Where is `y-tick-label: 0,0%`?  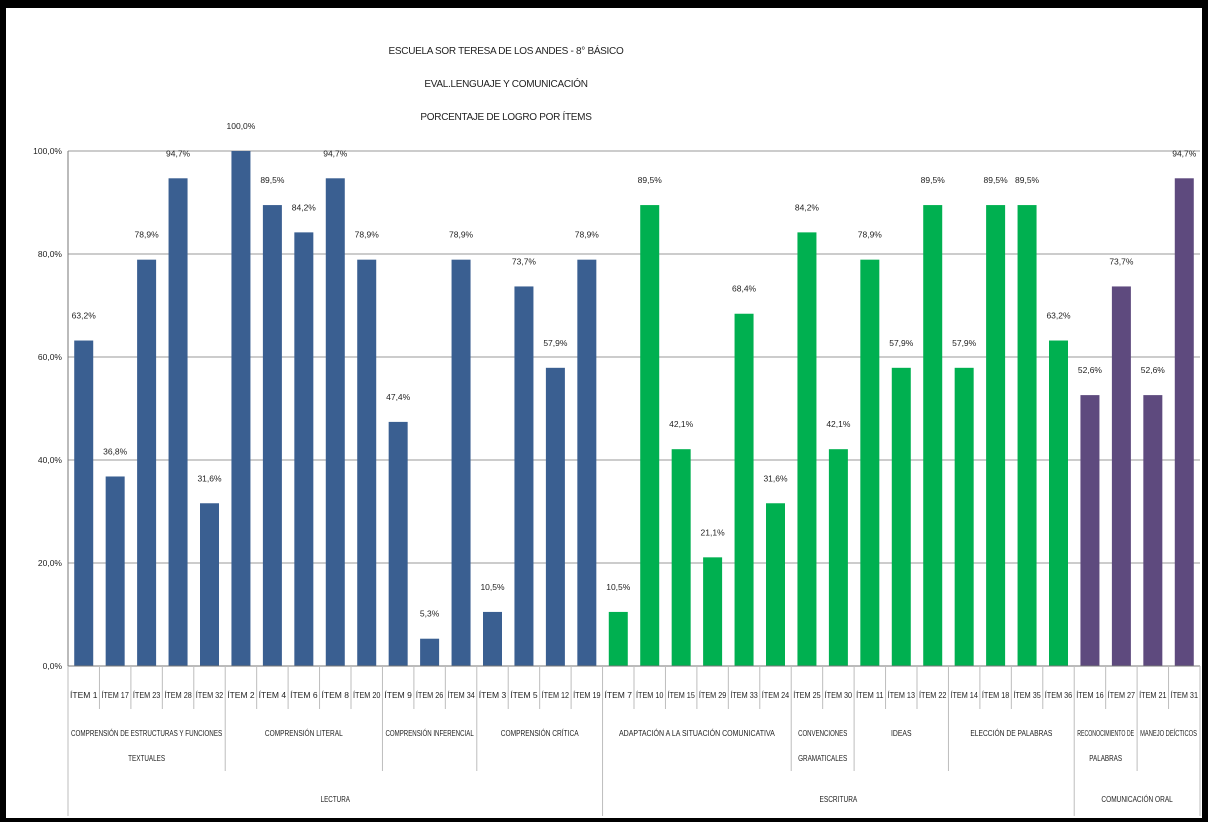
y-tick-label: 0,0% is located at coordinates (53, 666).